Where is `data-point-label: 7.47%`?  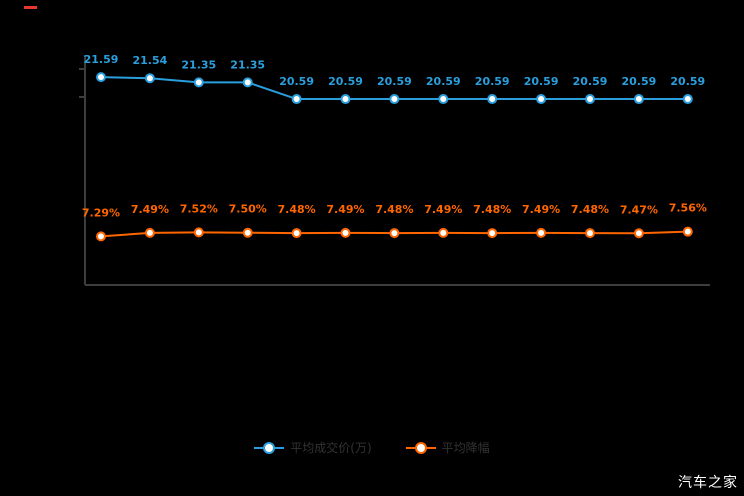 data-point-label: 7.47% is located at coordinates (639, 209).